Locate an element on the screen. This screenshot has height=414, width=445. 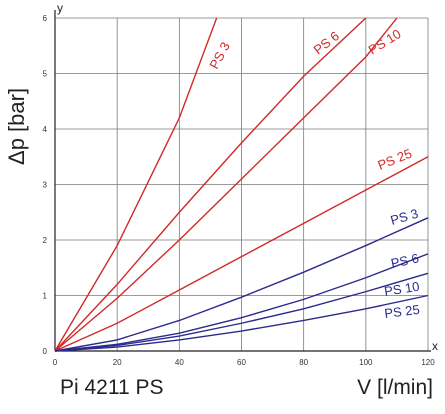
y-tick-label: 4 is located at coordinates (45, 129).